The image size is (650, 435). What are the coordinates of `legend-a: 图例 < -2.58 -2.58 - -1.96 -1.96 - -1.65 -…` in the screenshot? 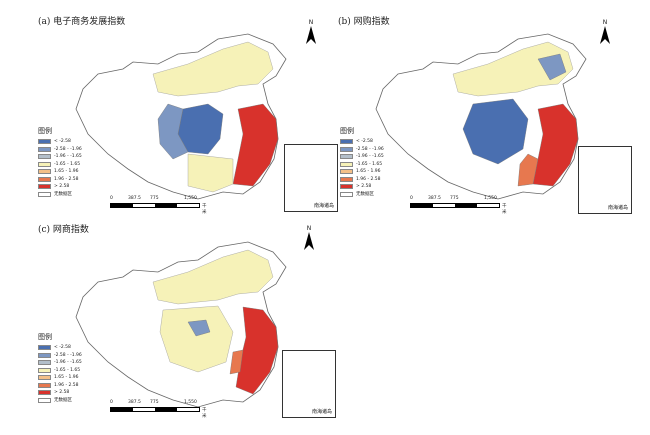 It's located at (60, 162).